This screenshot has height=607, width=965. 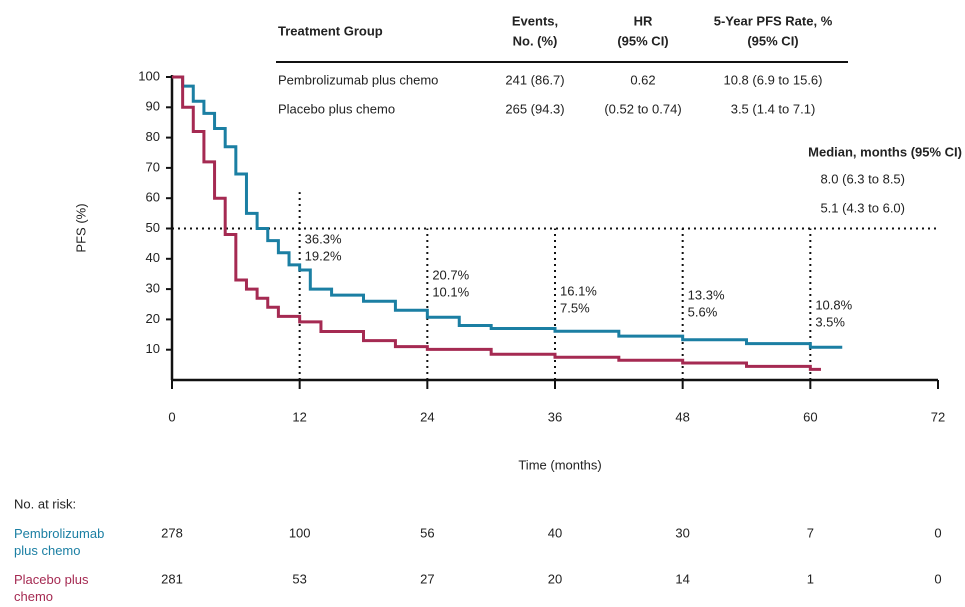 What do you see at coordinates (153, 136) in the screenshot?
I see `y-tick-label: 80` at bounding box center [153, 136].